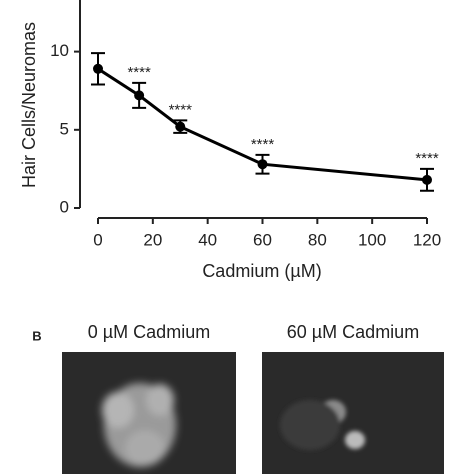 Image resolution: width=474 pixels, height=474 pixels. I want to click on x-tick-label: 0, so click(97, 239).